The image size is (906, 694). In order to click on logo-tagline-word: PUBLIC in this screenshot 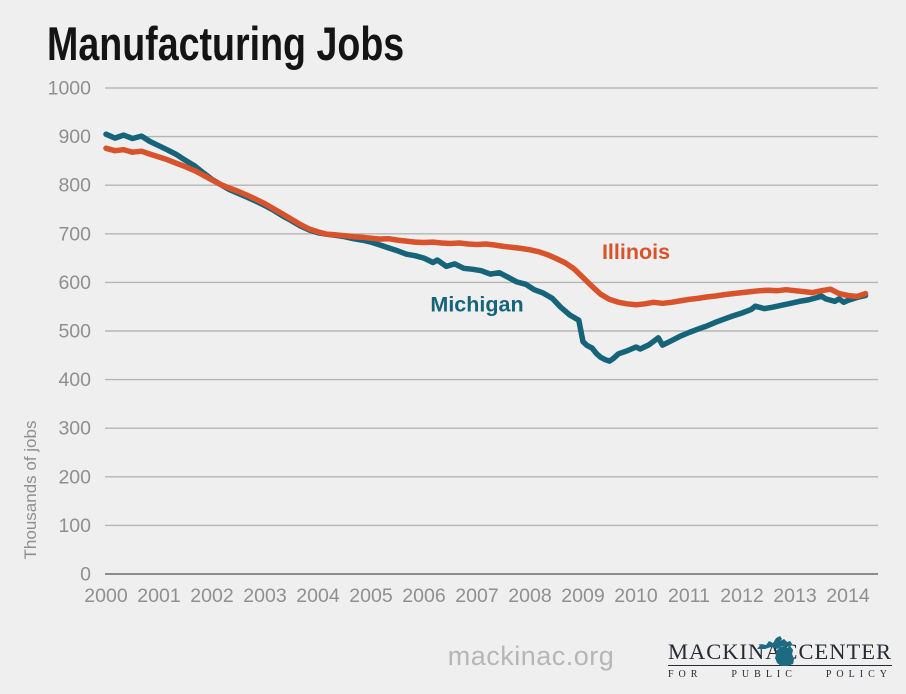, I will do `click(764, 674)`.